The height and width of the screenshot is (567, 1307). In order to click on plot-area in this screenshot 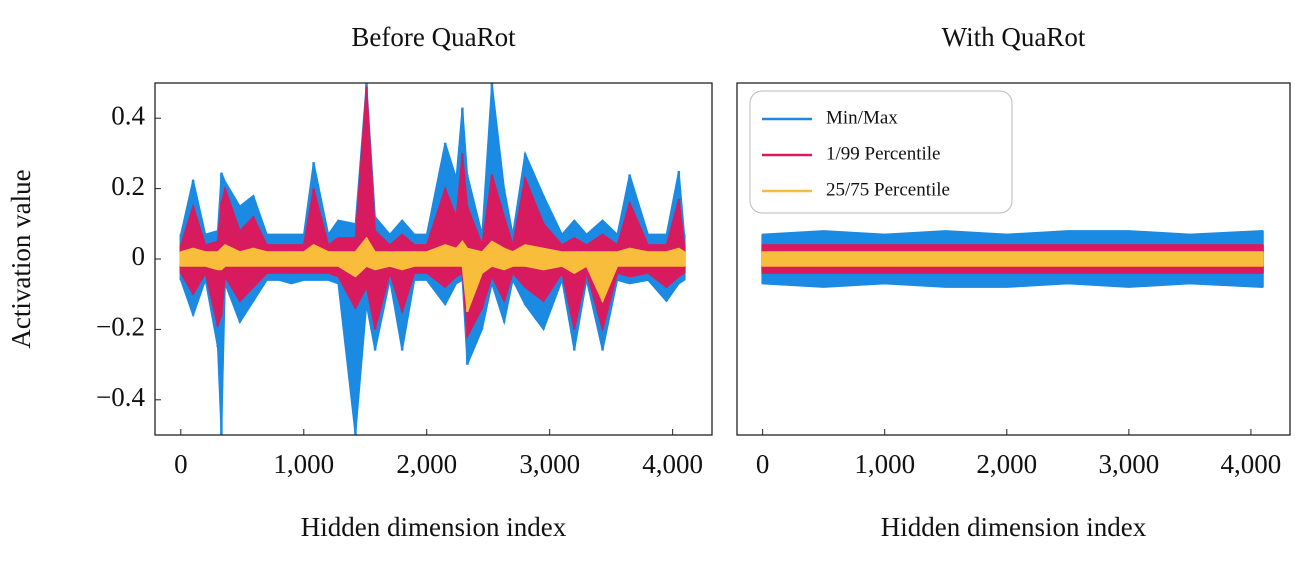, I will do `click(1012, 259)`.